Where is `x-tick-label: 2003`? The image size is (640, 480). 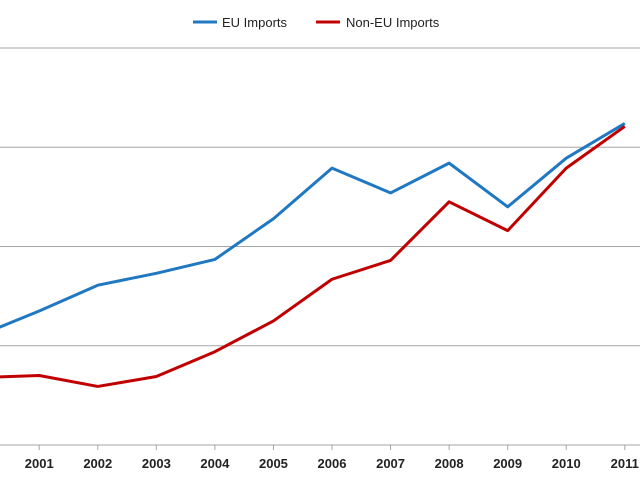
x-tick-label: 2003 is located at coordinates (156, 463).